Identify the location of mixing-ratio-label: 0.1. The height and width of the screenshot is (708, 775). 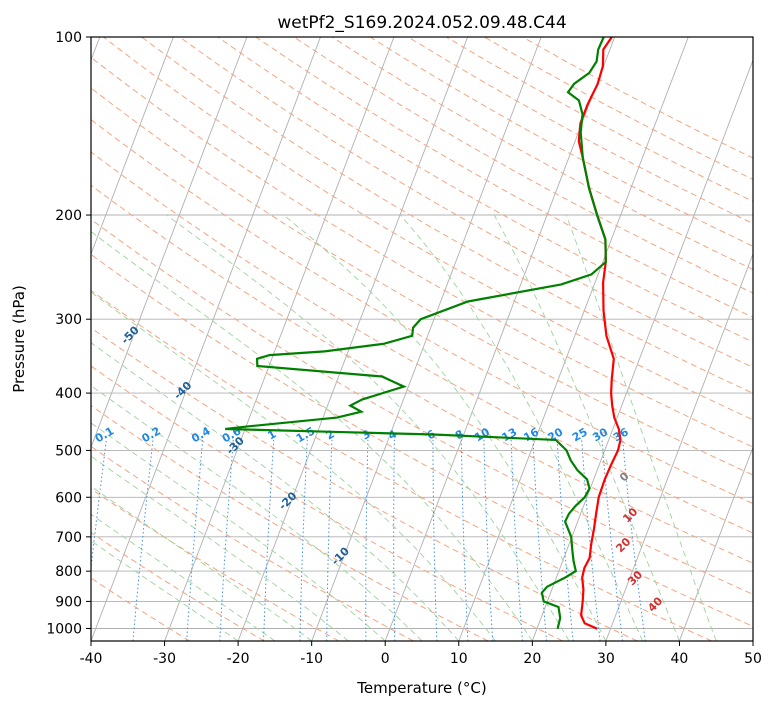
(104, 434).